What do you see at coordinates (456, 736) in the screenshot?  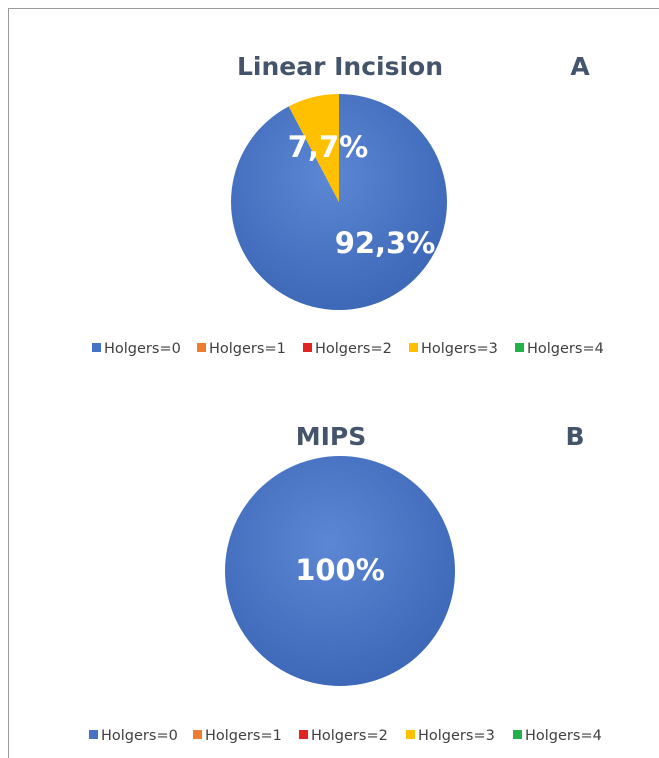 I see `chart-b-legend-label-holgers-3: Holgers=3` at bounding box center [456, 736].